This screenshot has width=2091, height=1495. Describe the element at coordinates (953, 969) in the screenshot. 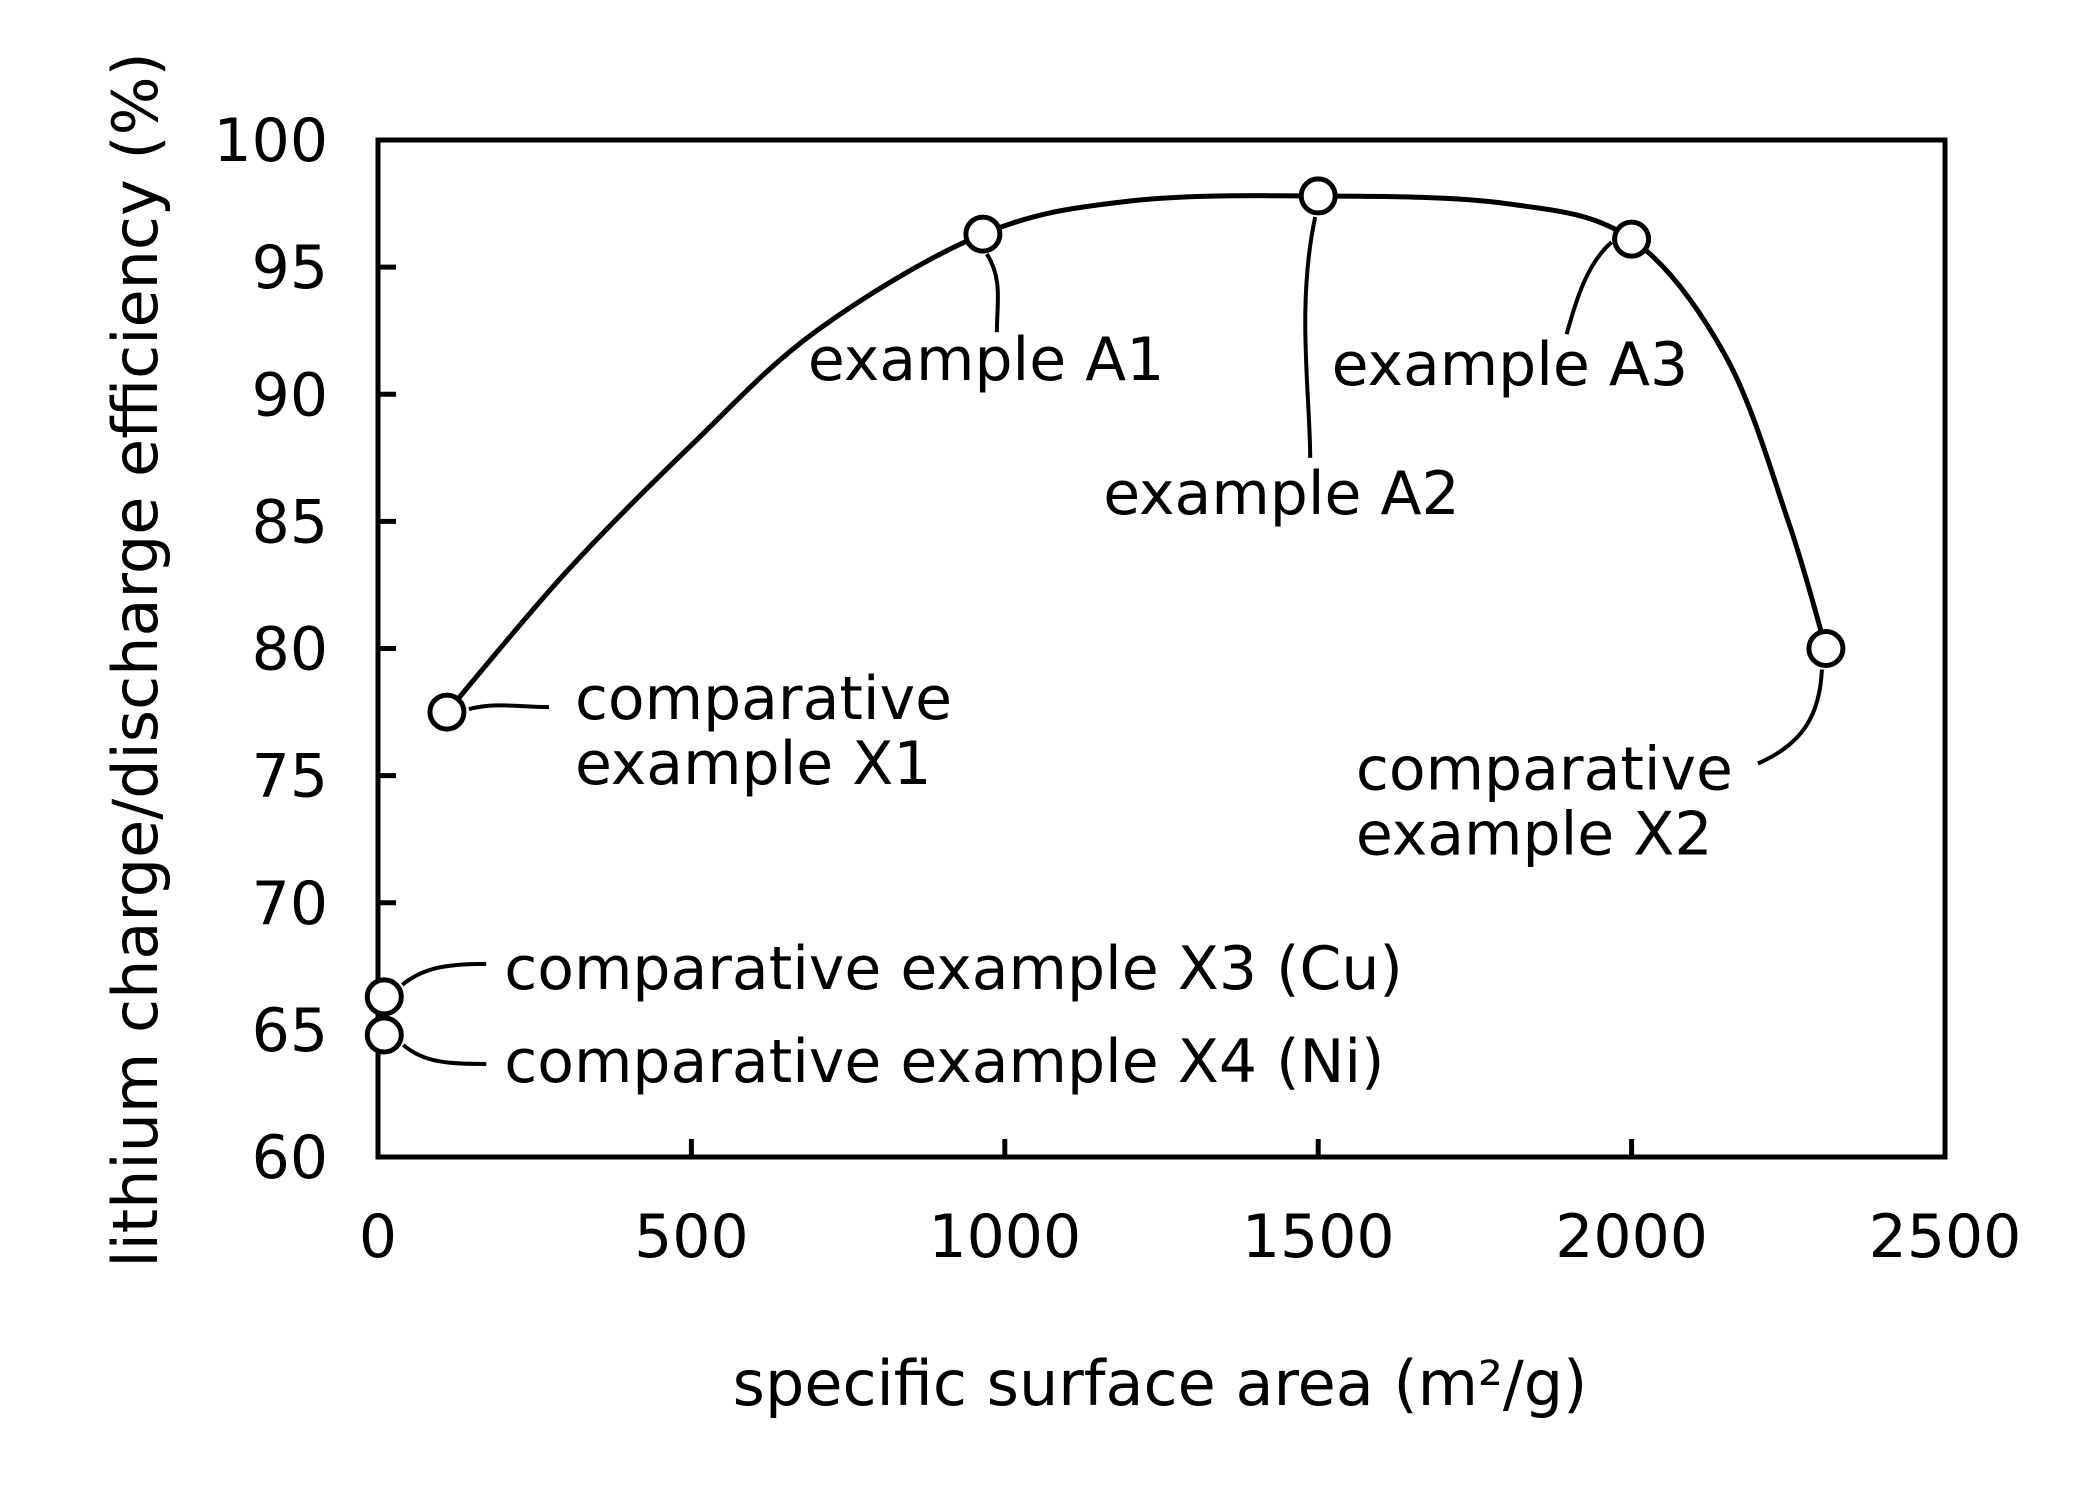

I see `point-annotation: comparative example X3 (Cu)` at that location.